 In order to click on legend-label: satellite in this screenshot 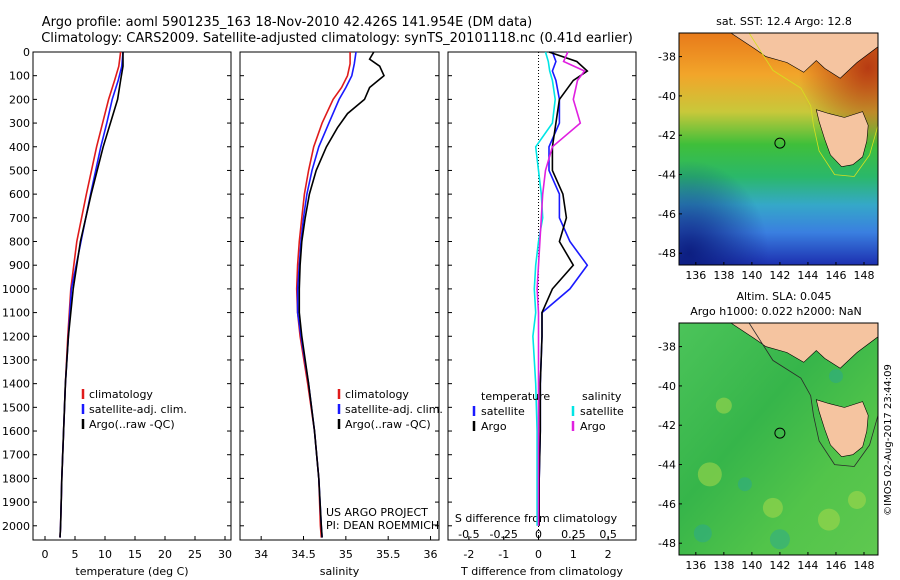, I will do `click(602, 411)`.